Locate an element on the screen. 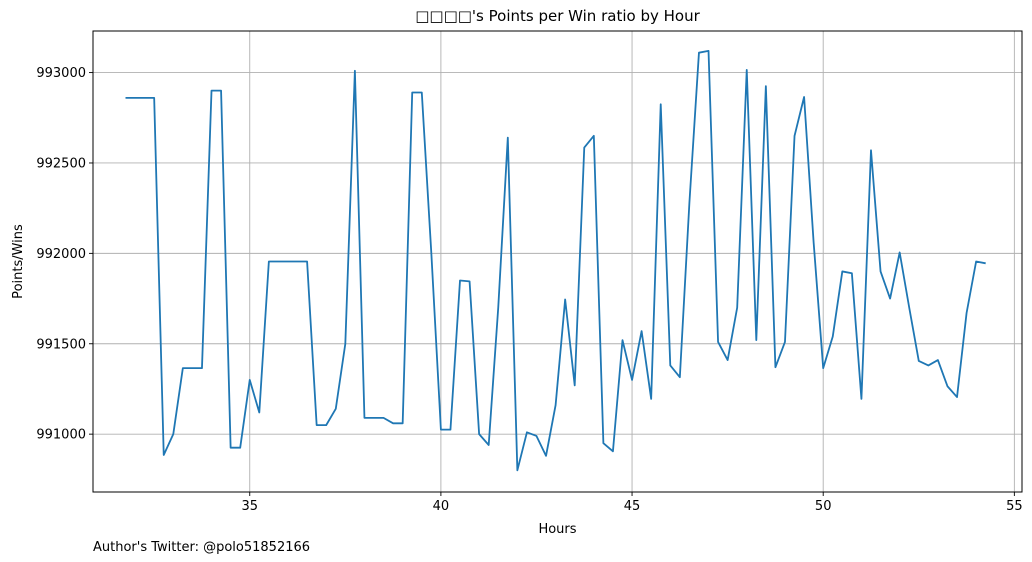  author-credit: Author's Twitter: @polo51852166 is located at coordinates (201, 547).